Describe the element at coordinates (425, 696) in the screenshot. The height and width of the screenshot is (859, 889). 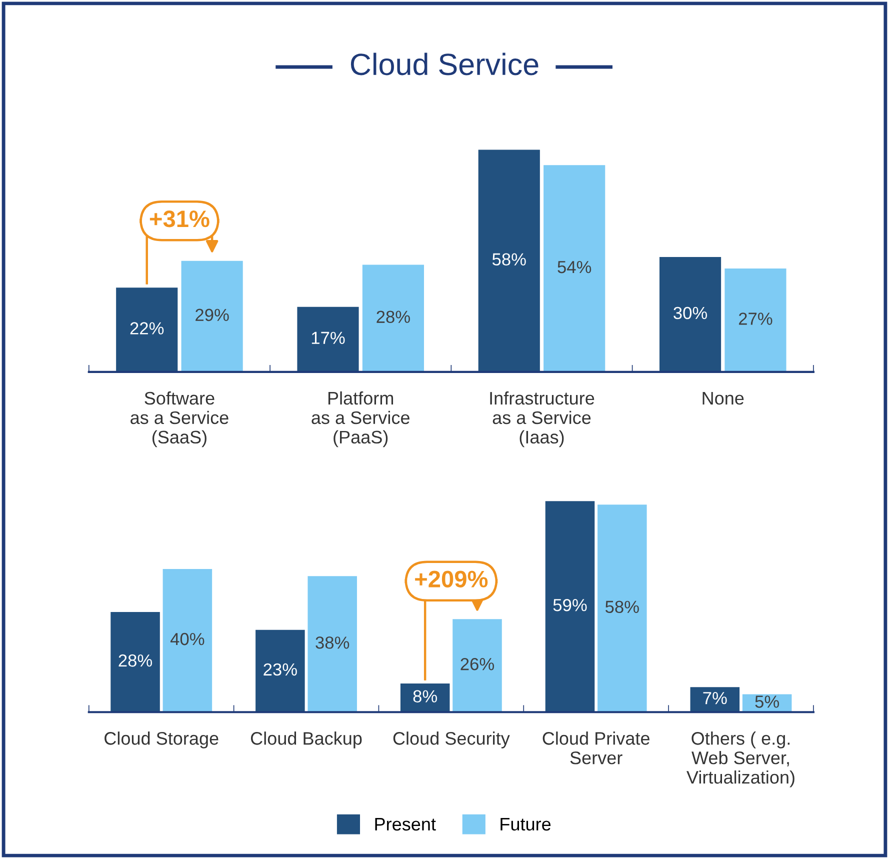
I see `data-label: 8%` at that location.